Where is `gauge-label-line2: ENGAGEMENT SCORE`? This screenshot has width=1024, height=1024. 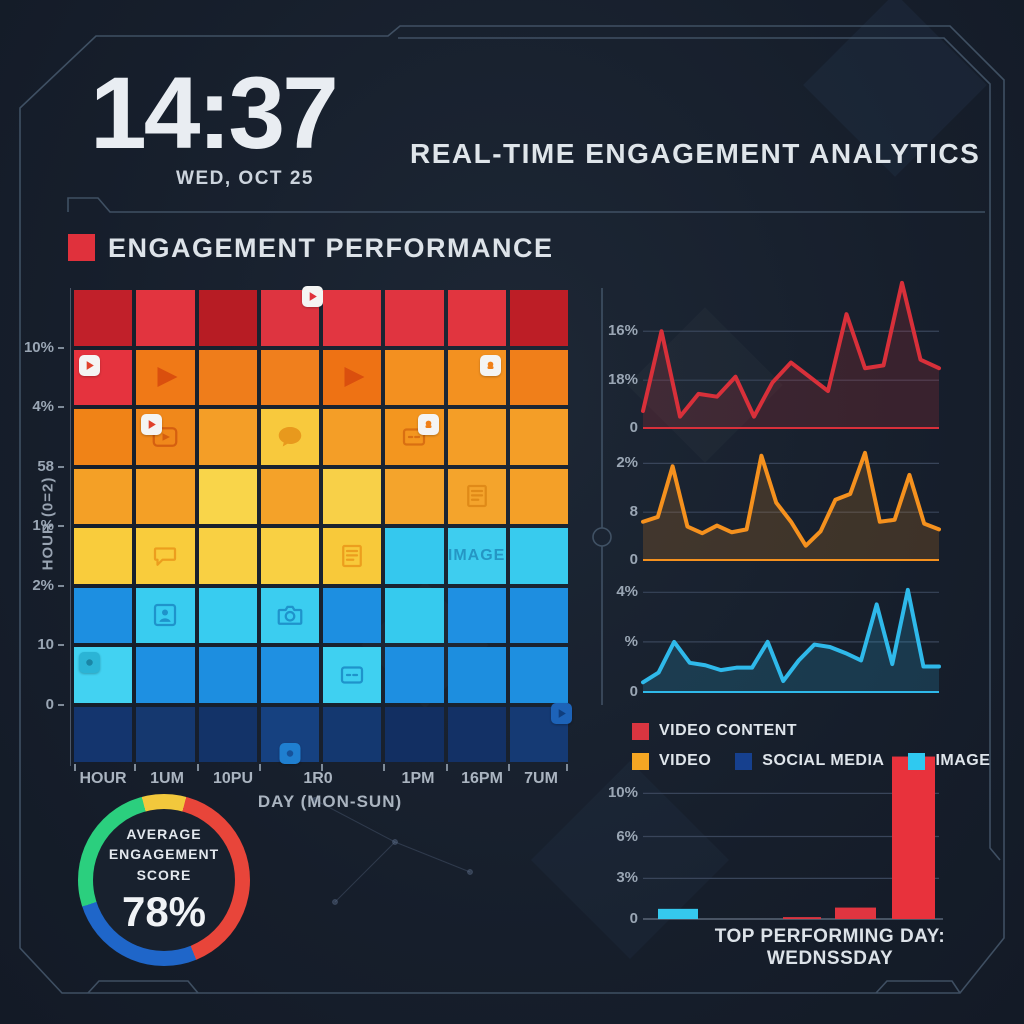
gauge-label-line2: ENGAGEMENT SCORE is located at coordinates (164, 864).